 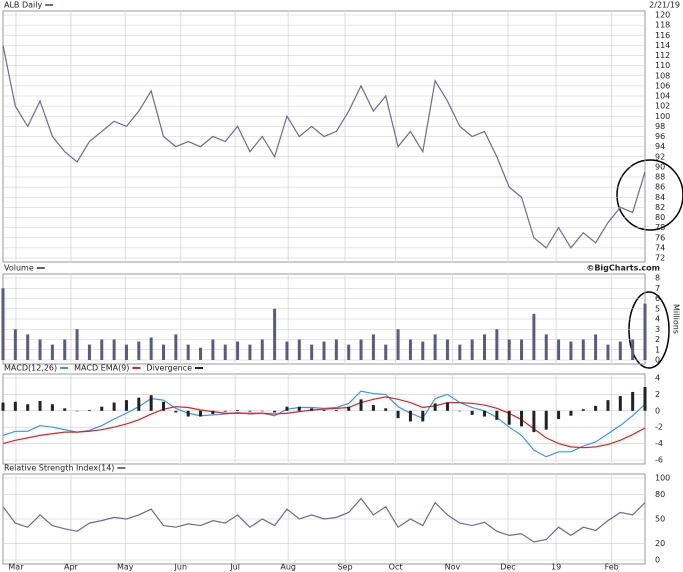 What do you see at coordinates (660, 156) in the screenshot?
I see `y-tick-label: 92` at bounding box center [660, 156].